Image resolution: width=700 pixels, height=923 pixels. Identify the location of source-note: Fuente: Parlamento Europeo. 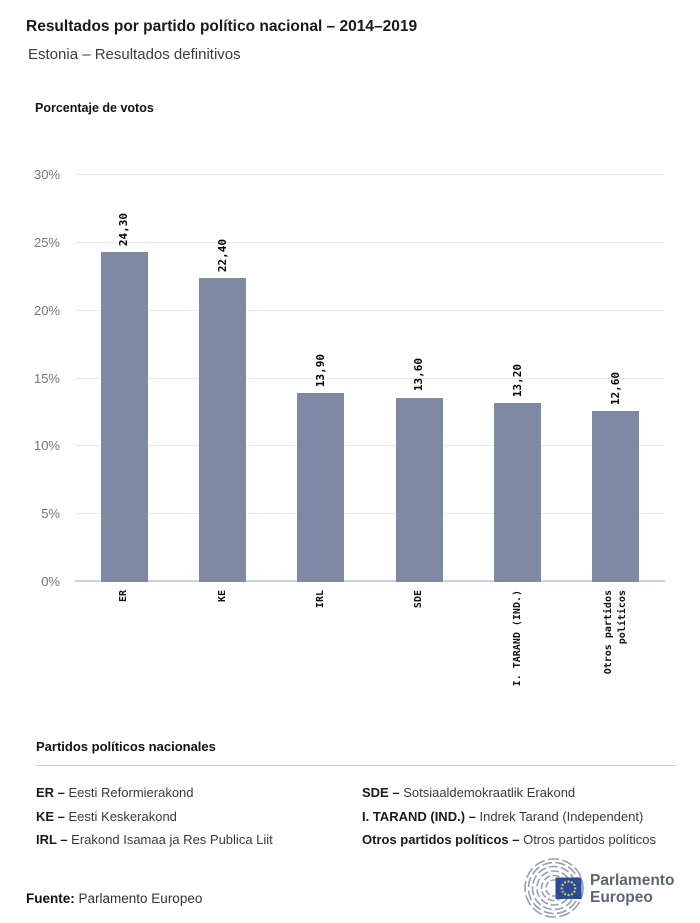
(114, 898).